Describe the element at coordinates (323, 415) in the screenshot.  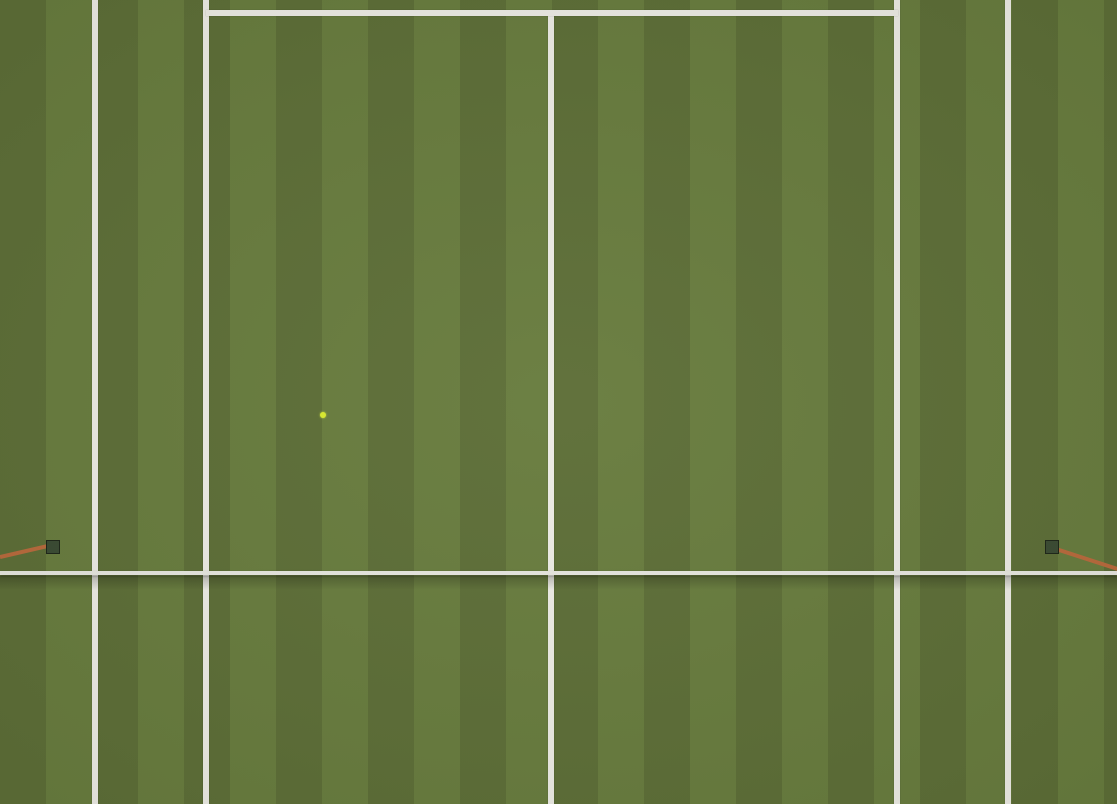
I see `tennis-ball` at that location.